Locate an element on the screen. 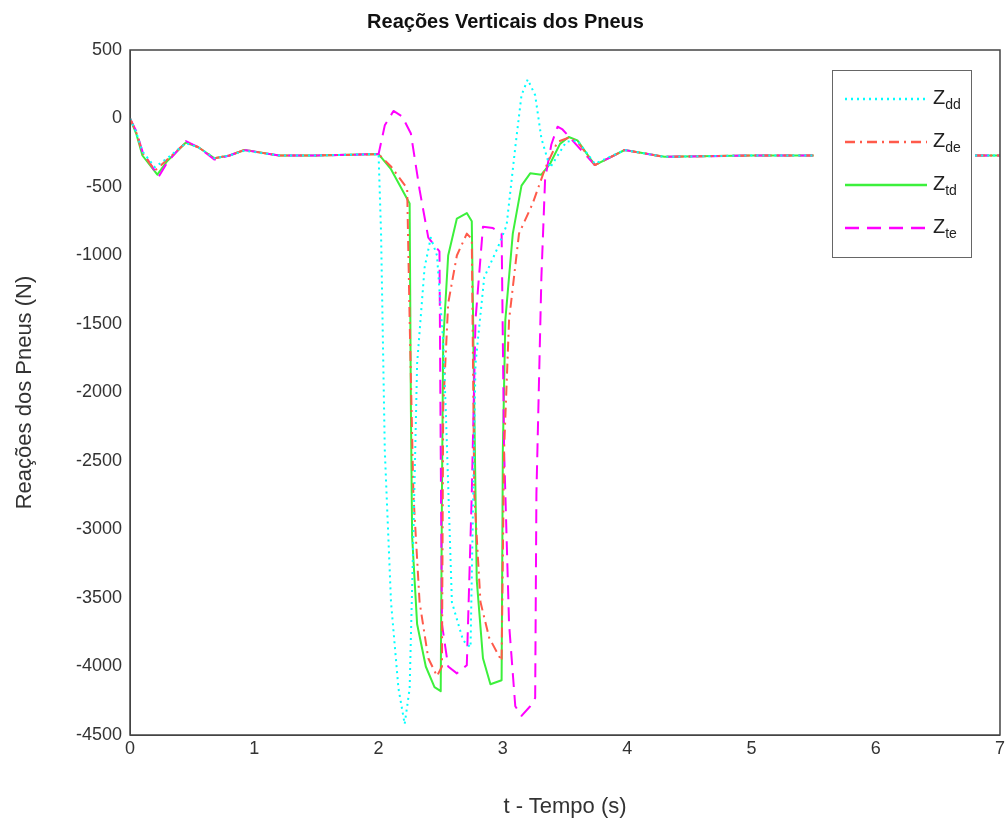 The width and height of the screenshot is (1008, 824). legend-label: Z$_{te}$ is located at coordinates (944, 227).